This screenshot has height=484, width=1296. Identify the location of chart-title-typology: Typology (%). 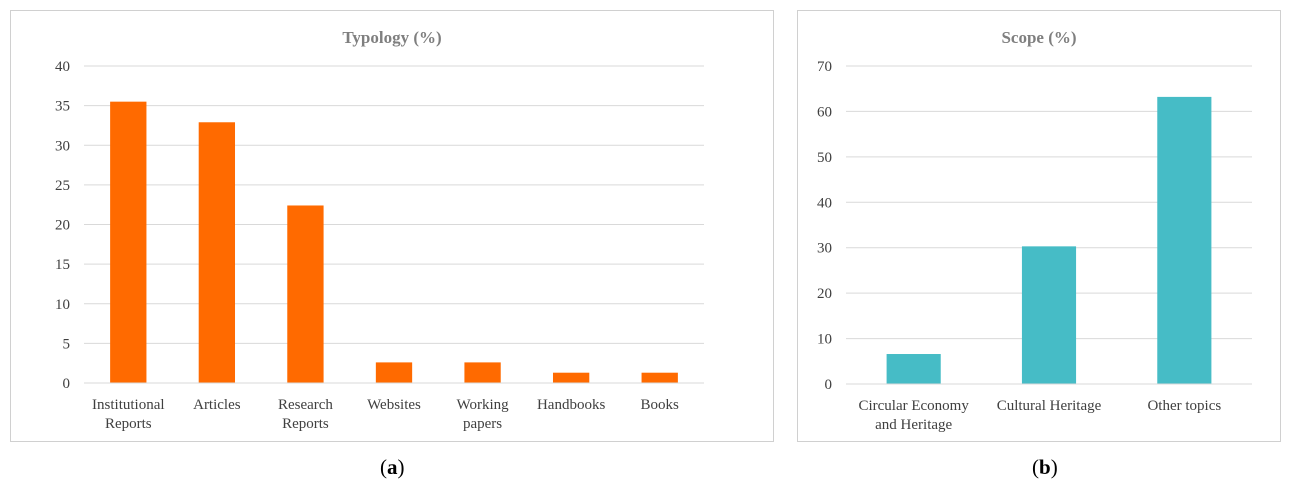
(392, 37).